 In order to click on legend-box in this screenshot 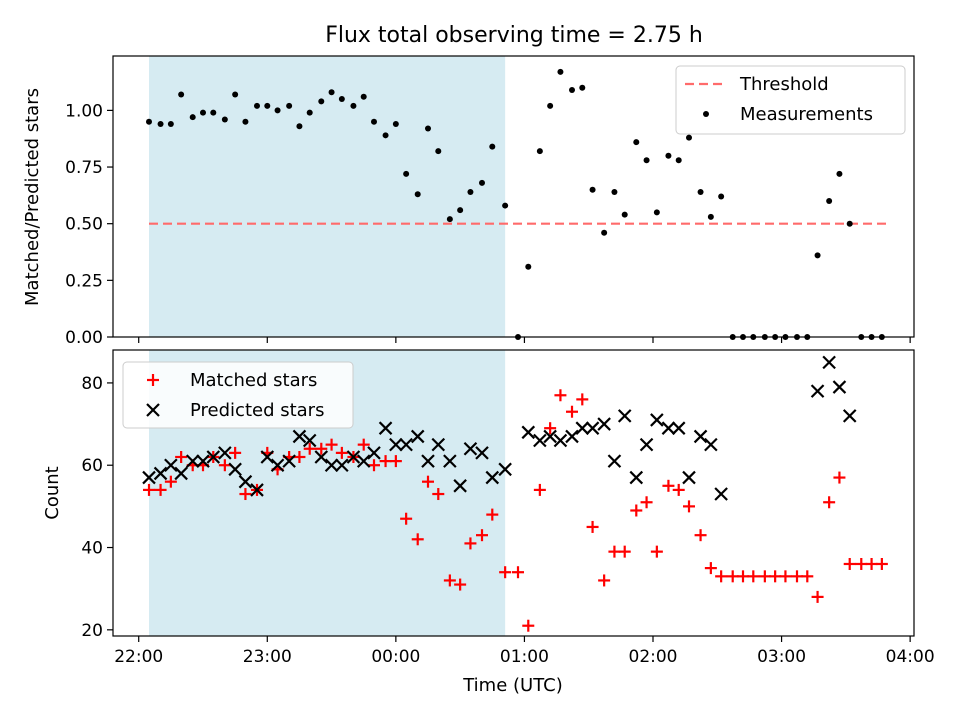, I will do `click(238, 395)`.